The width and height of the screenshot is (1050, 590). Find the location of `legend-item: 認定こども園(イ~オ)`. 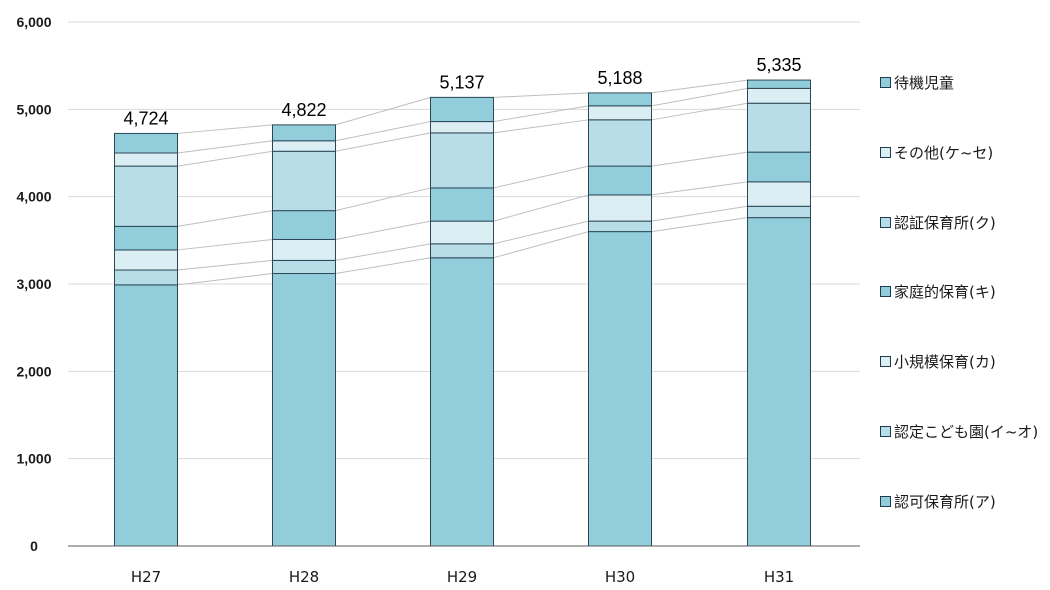

legend-item: 認定こども園(イ~オ) is located at coordinates (959, 431).